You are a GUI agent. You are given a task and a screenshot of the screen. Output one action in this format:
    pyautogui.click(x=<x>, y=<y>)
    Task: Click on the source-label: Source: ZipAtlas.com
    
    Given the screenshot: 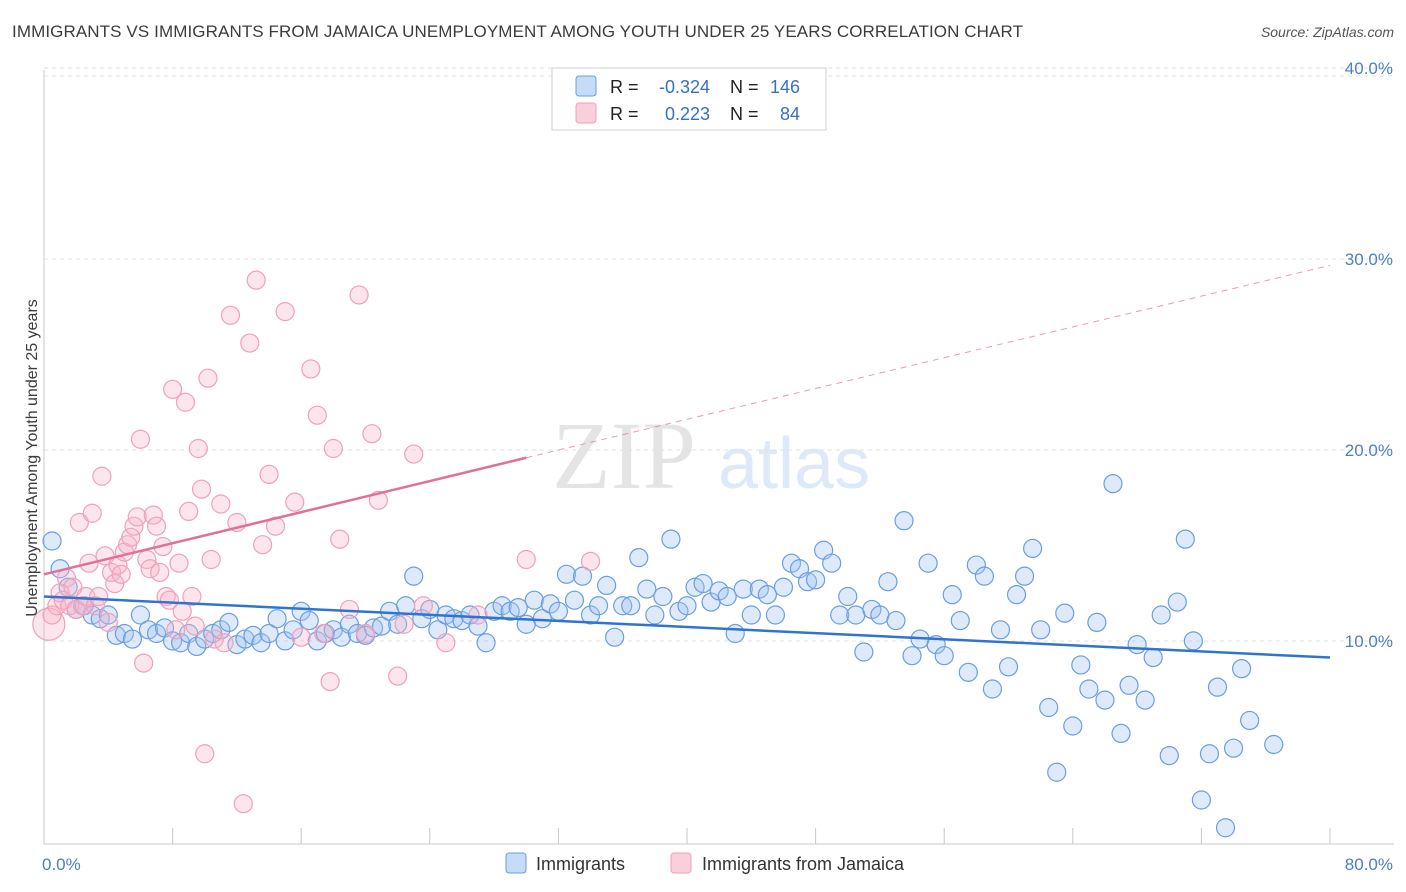 What is the action you would take?
    pyautogui.click(x=1327, y=32)
    